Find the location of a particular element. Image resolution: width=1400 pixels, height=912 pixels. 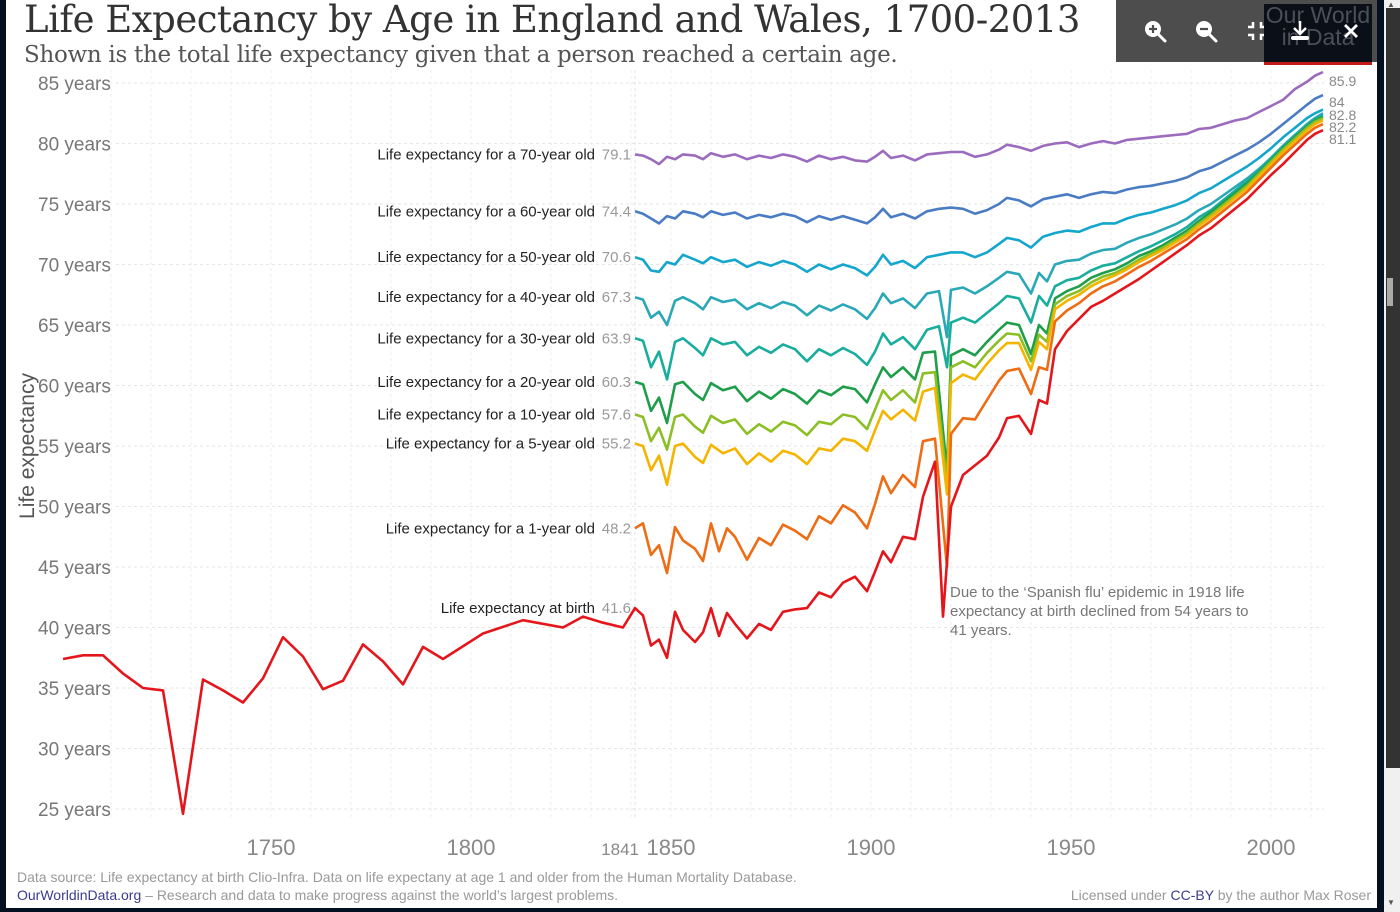

series-label: Life expectancy for a 40-year old is located at coordinates (486, 297).